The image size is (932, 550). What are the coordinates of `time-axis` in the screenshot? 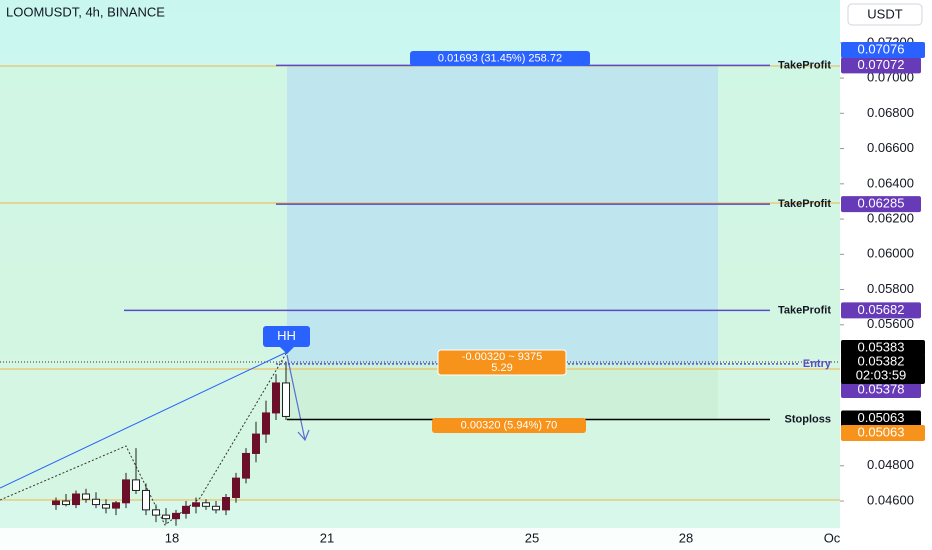 It's located at (420, 539).